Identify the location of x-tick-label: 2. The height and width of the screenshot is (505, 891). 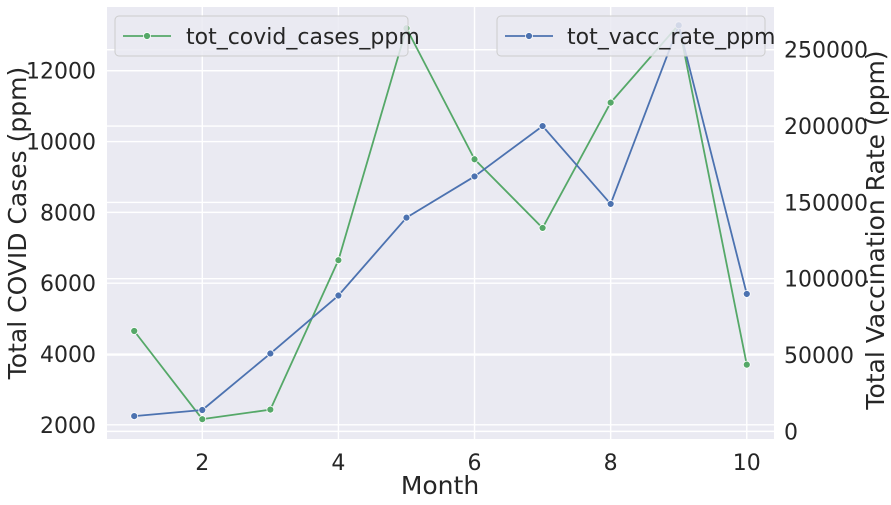
(202, 463).